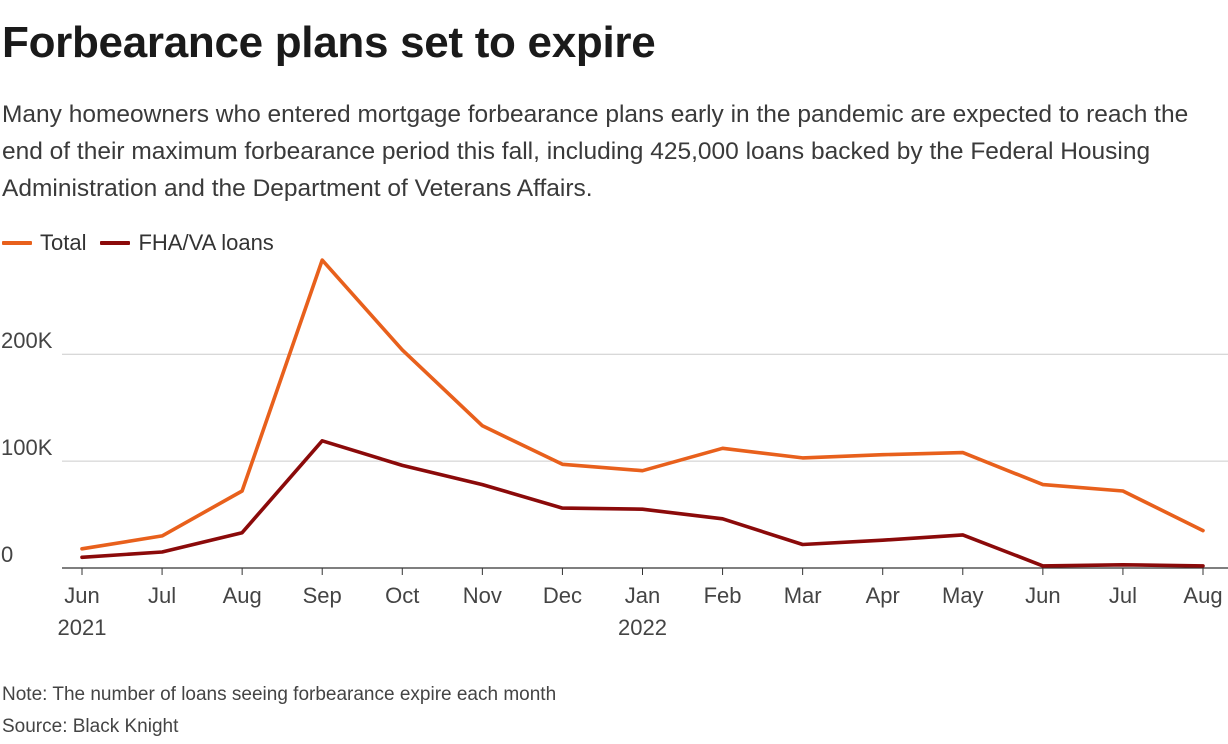  I want to click on x-tick-label: Feb, so click(723, 595).